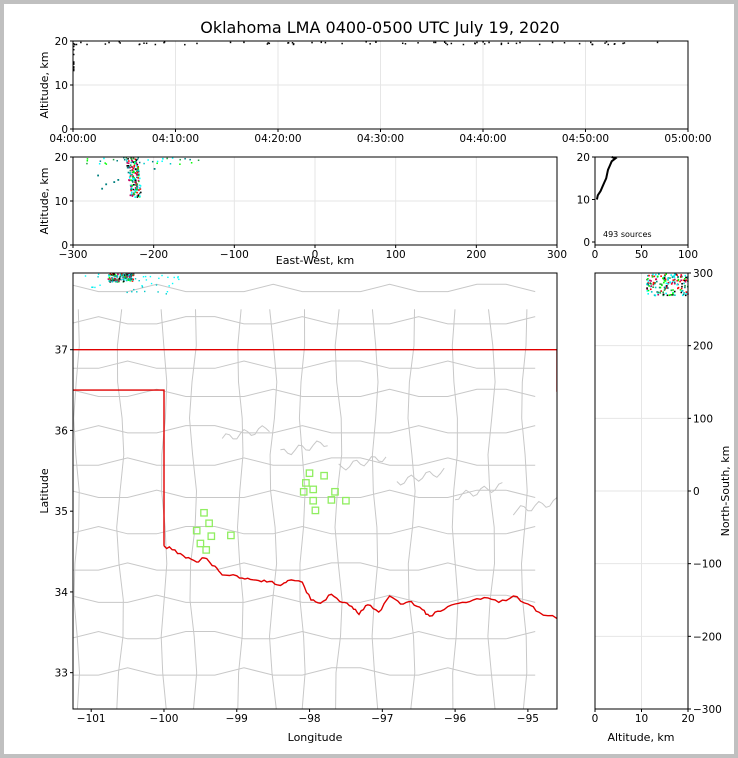 The height and width of the screenshot is (758, 738). What do you see at coordinates (61, 674) in the screenshot?
I see `y-tick-label: 33` at bounding box center [61, 674].